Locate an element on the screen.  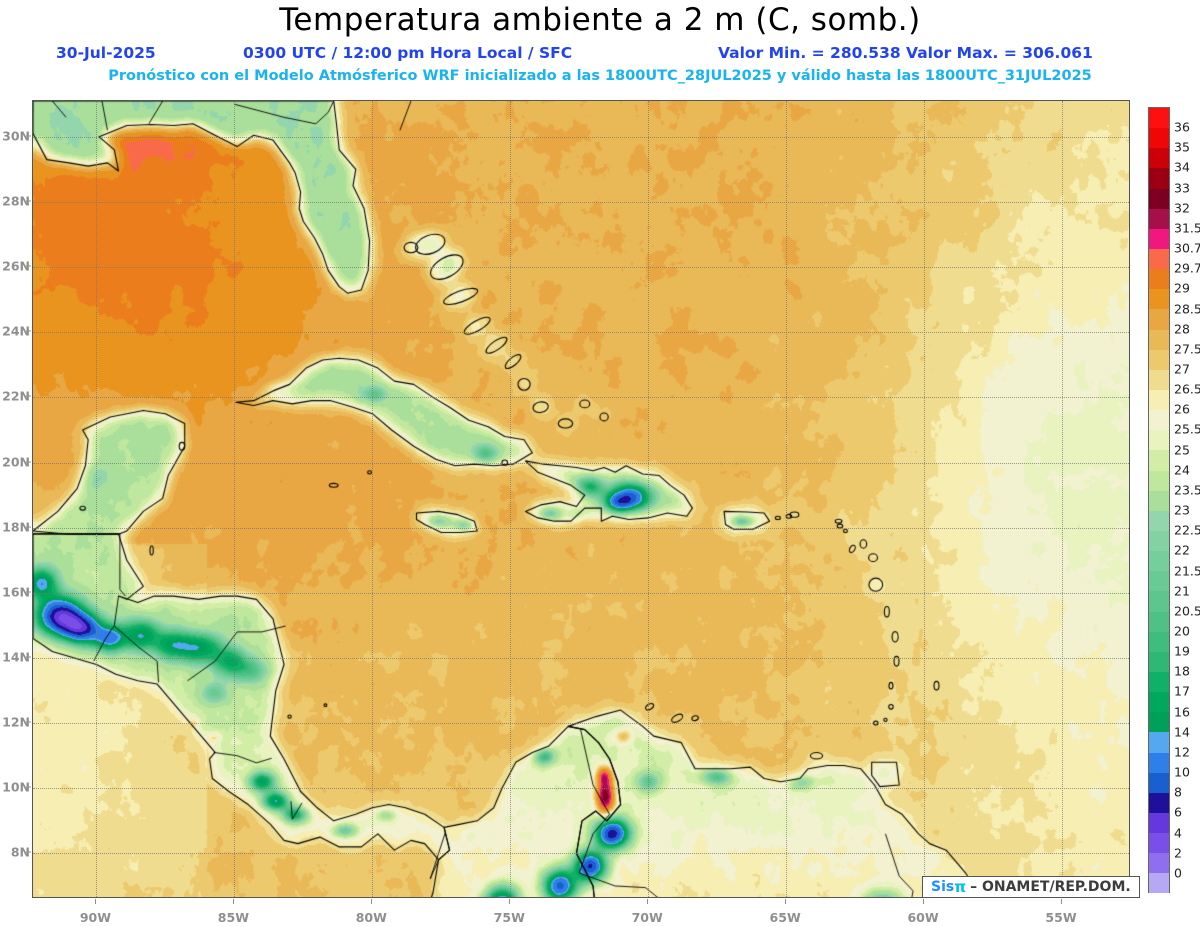
colorbar-tick-label: 22 is located at coordinates (1182, 550).